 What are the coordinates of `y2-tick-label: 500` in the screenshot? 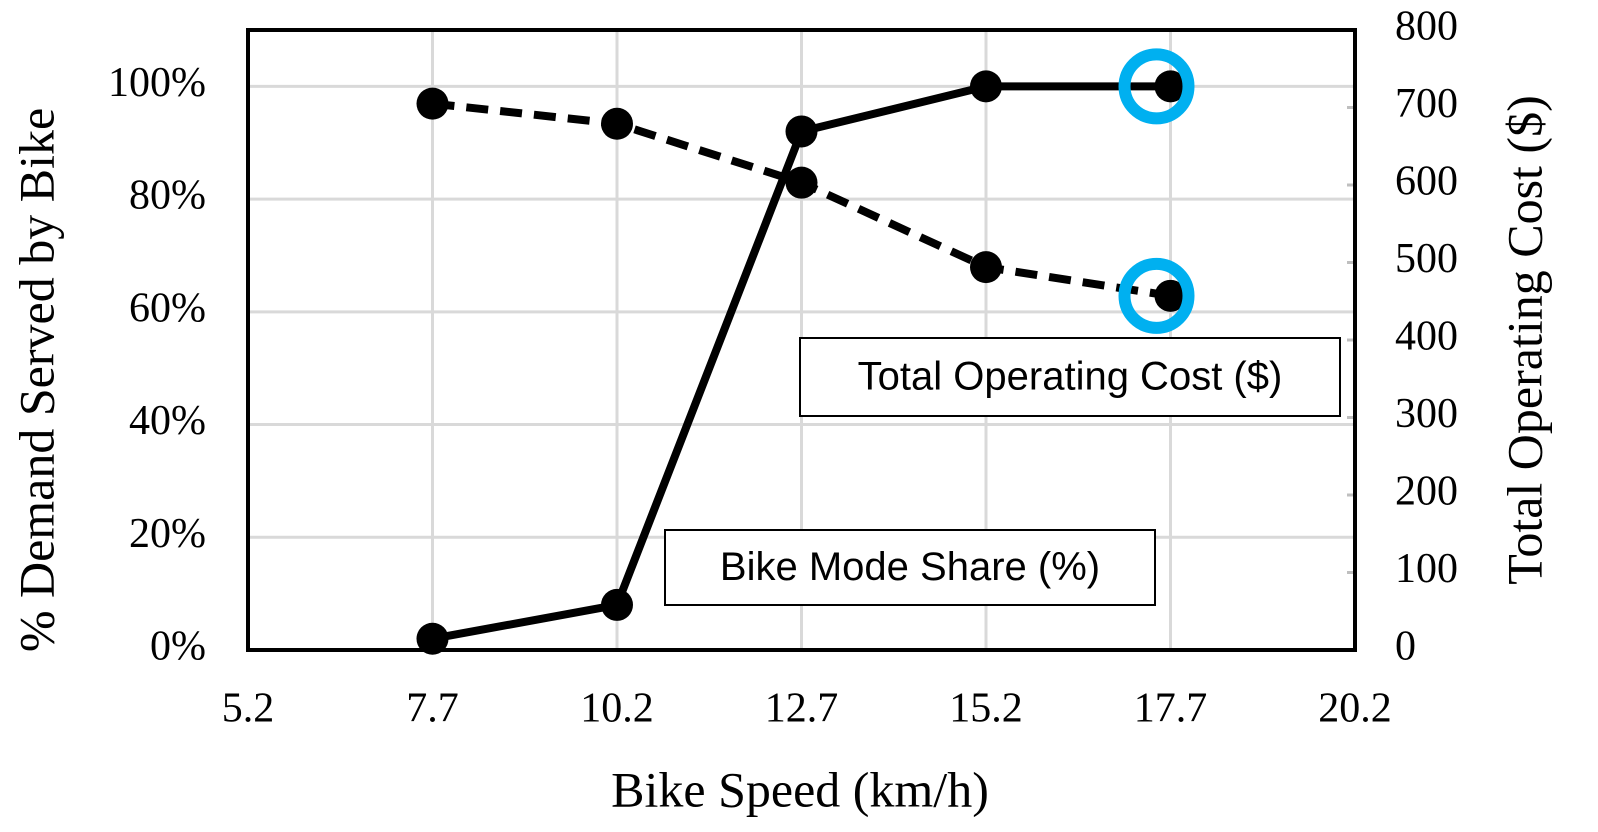 It's located at (1426, 259).